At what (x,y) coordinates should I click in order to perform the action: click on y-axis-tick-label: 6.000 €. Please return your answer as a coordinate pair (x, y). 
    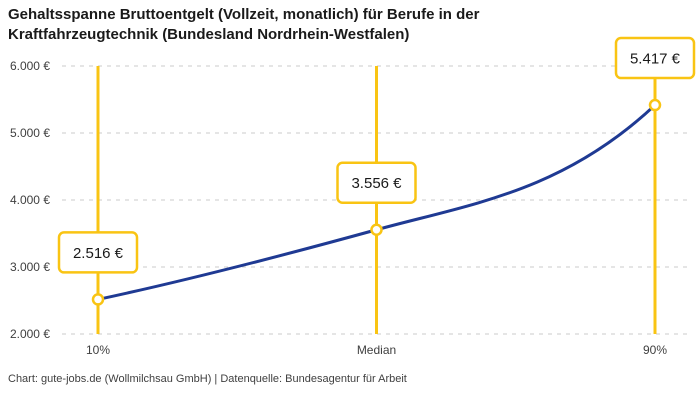
    Looking at the image, I should click on (30, 66).